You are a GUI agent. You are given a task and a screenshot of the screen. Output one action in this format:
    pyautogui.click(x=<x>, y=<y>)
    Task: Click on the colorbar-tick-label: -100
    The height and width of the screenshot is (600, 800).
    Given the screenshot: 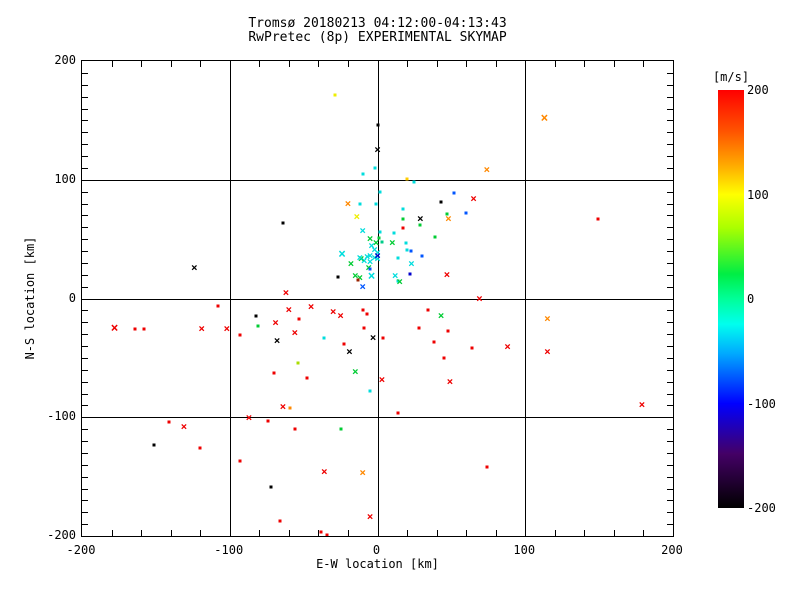 What is the action you would take?
    pyautogui.click(x=761, y=403)
    